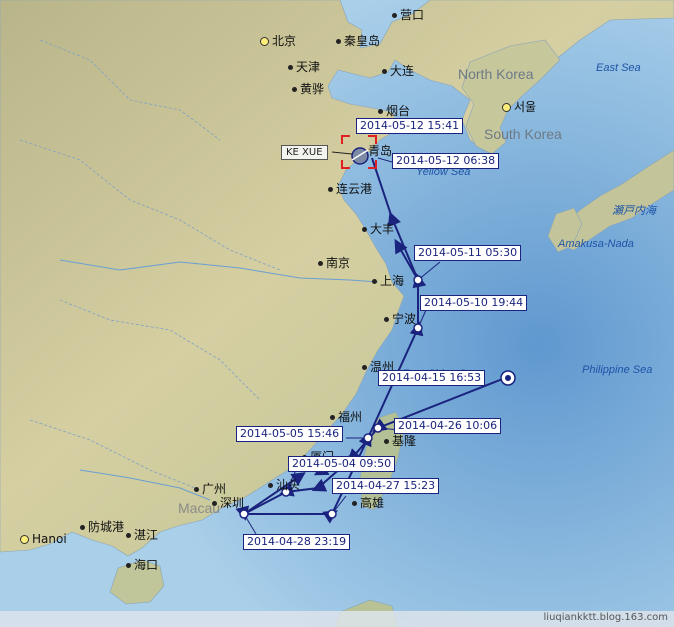  Describe the element at coordinates (448, 426) in the screenshot. I see `track-label: 2014-04-26 10:06` at that location.